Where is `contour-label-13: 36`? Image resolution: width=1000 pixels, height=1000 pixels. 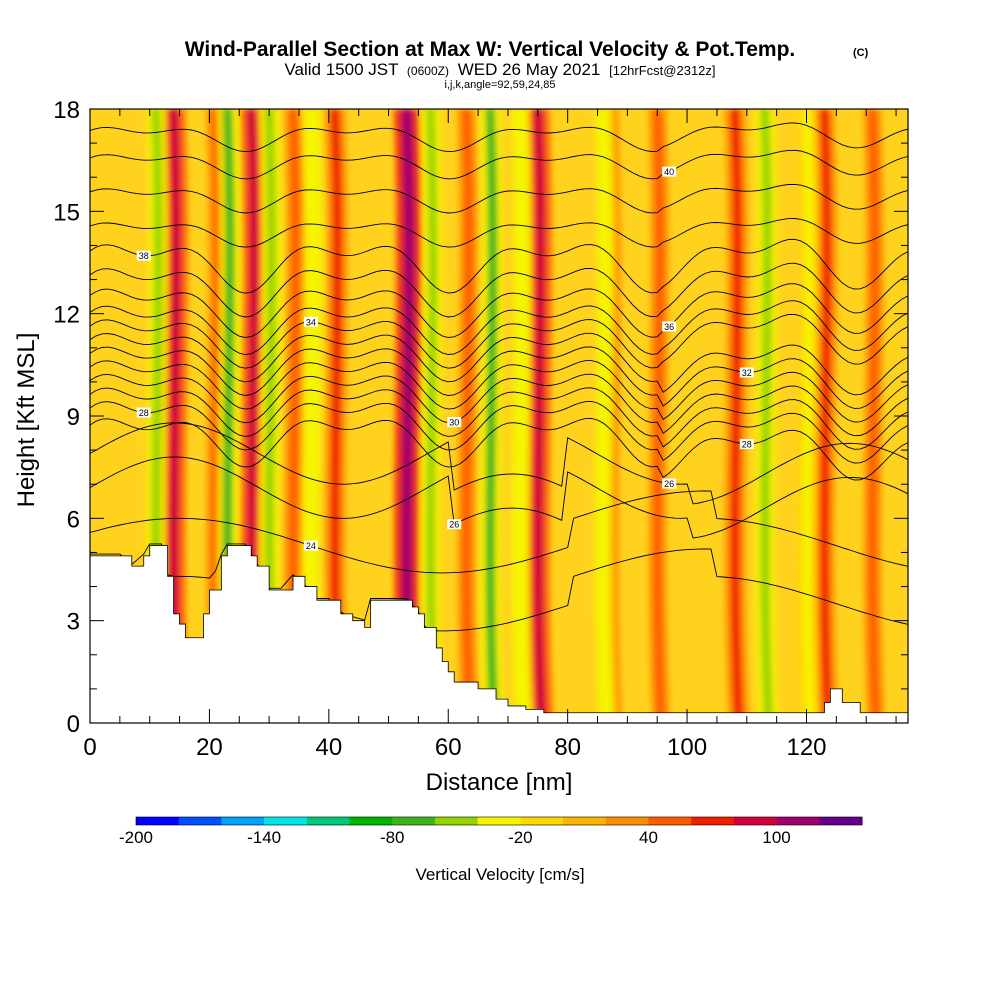 contour-label-13: 36 is located at coordinates (669, 327).